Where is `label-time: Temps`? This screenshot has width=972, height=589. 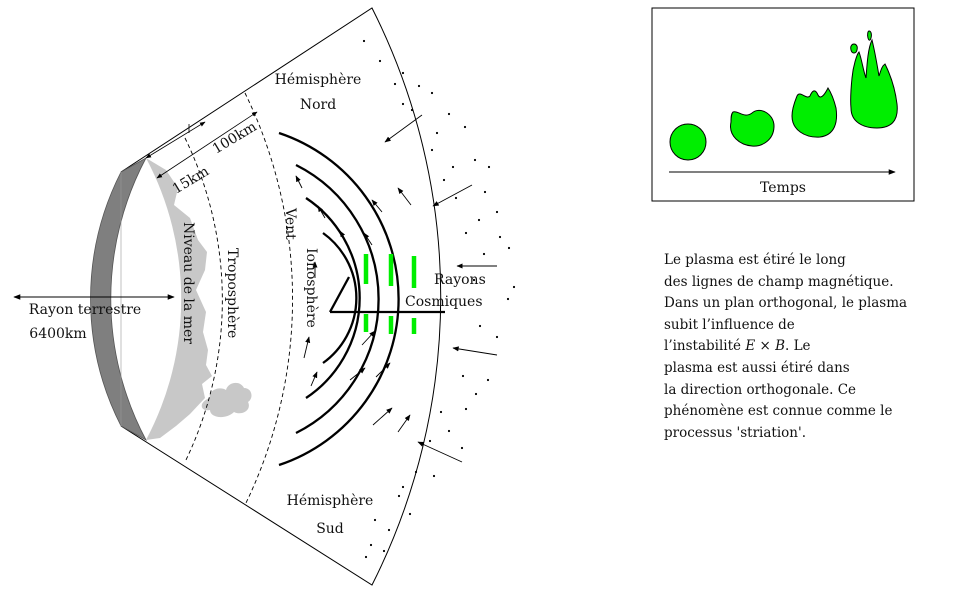 label-time: Temps is located at coordinates (783, 188).